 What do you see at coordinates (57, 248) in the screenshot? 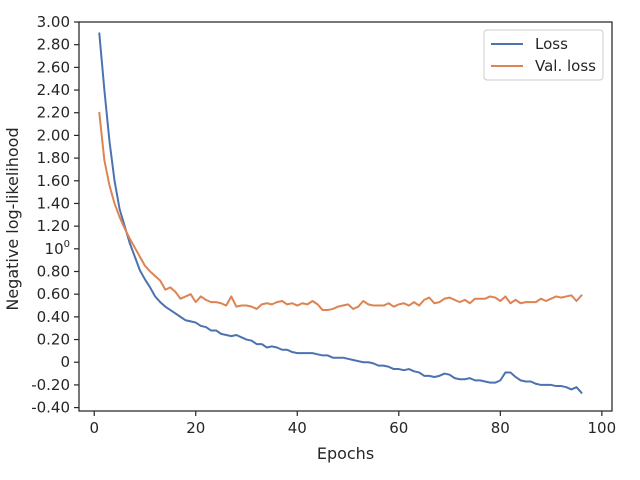
I see `y-tick-label: 100` at bounding box center [57, 248].